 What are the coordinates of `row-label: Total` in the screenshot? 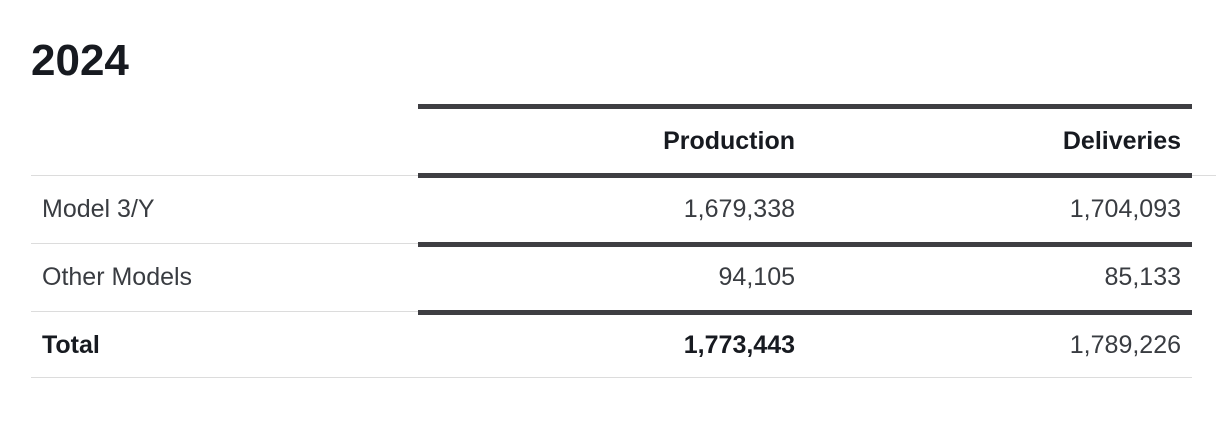 It's located at (71, 345).